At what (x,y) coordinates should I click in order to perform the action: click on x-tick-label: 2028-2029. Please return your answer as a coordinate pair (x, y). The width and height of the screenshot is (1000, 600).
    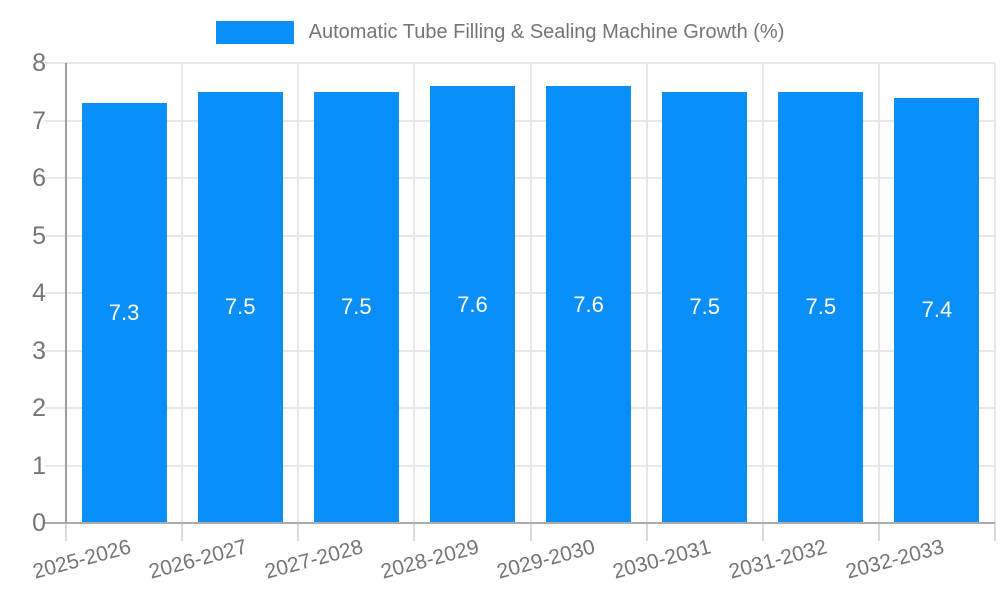
    Looking at the image, I should click on (430, 559).